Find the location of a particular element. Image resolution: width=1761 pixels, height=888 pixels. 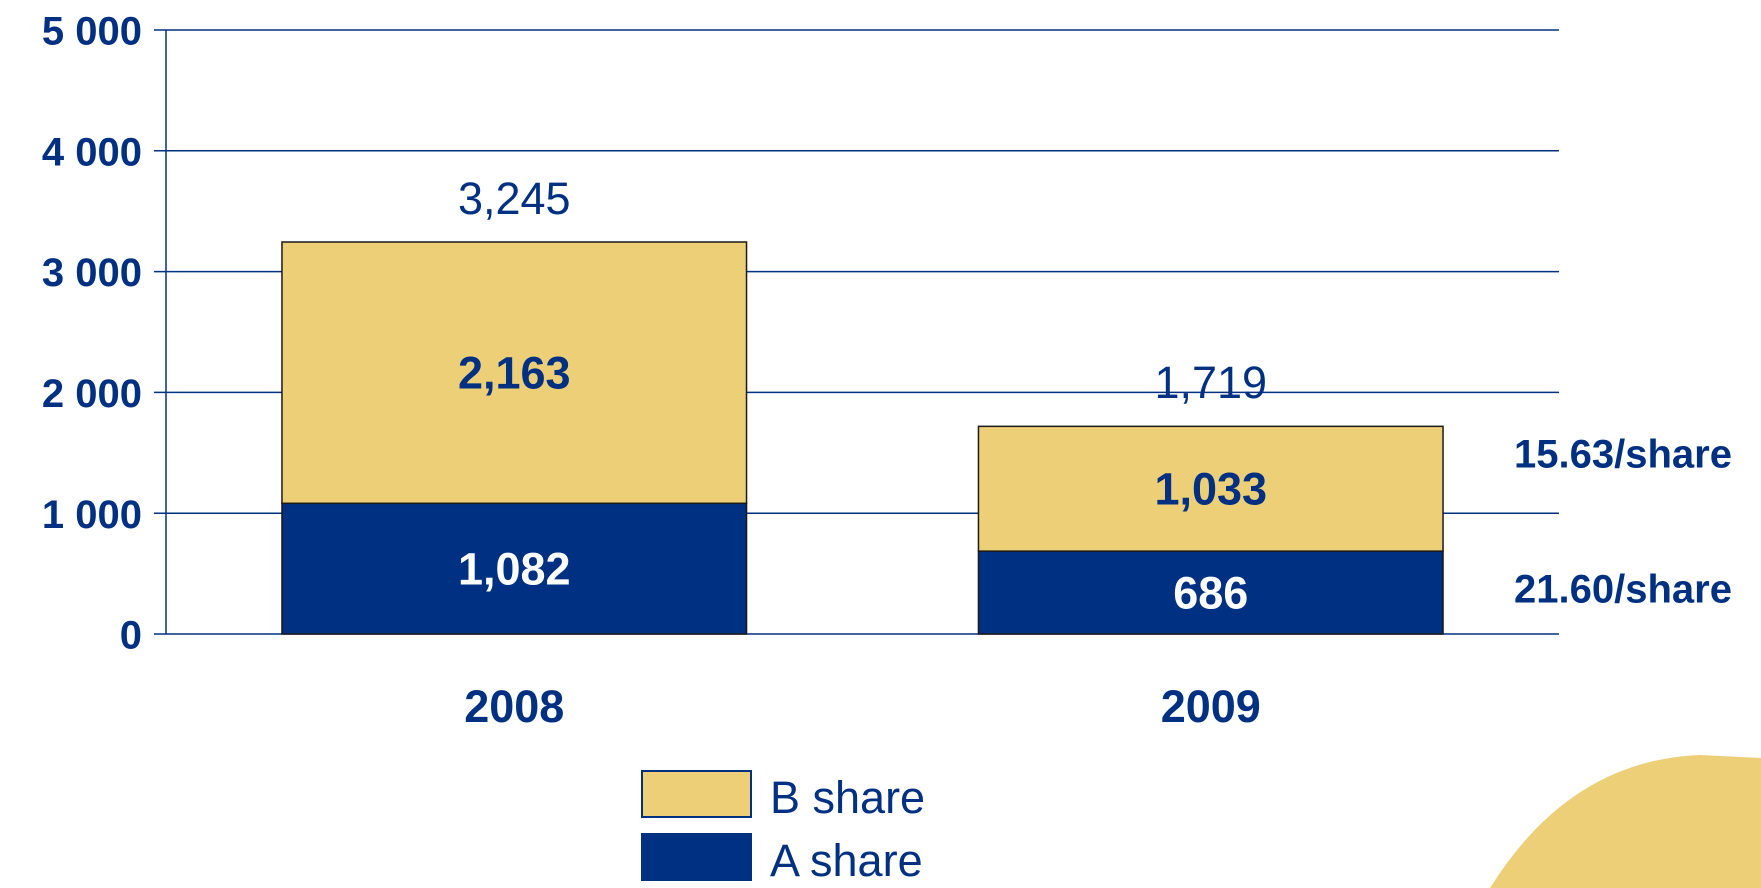

decoration is located at coordinates (1625, 821).